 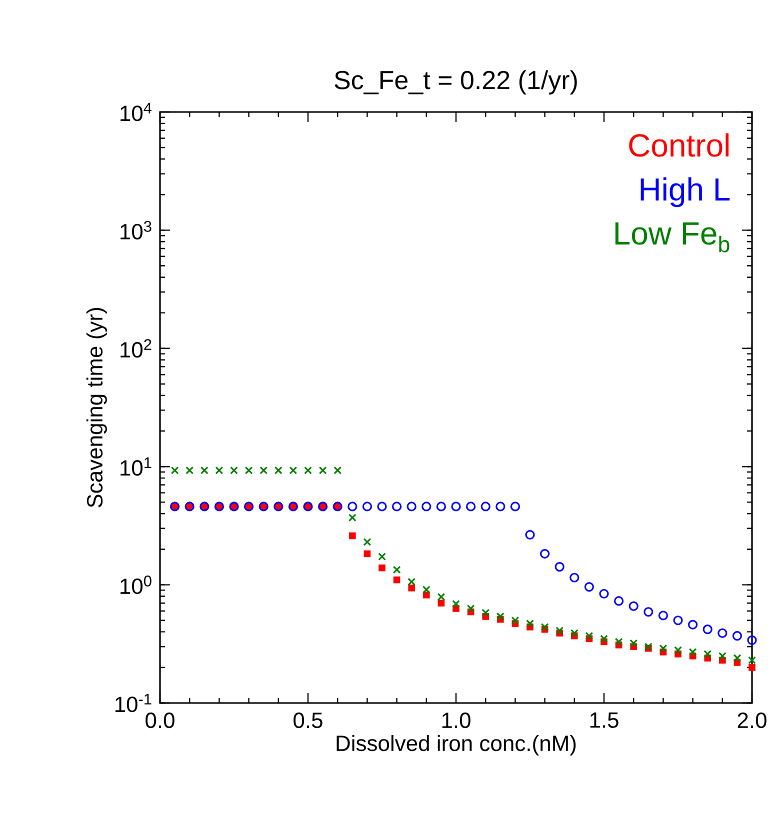 I want to click on text: Low Fe$_{b}$, so click(x=672, y=237).